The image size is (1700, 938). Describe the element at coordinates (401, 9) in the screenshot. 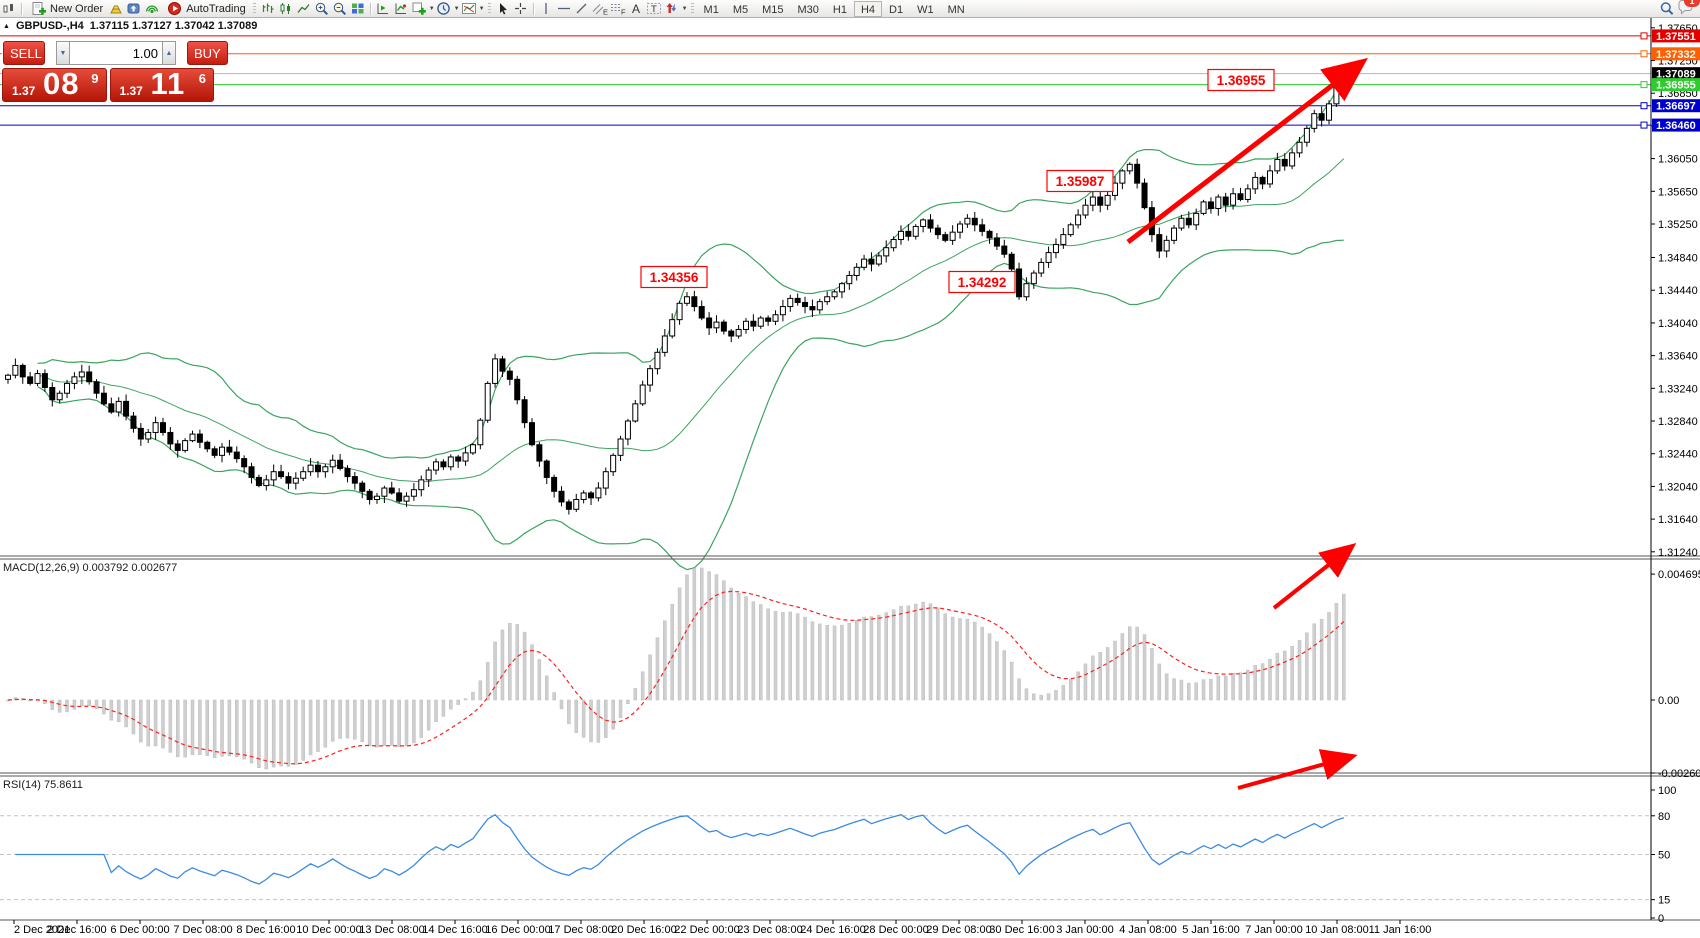

I see `objects-window-button` at that location.